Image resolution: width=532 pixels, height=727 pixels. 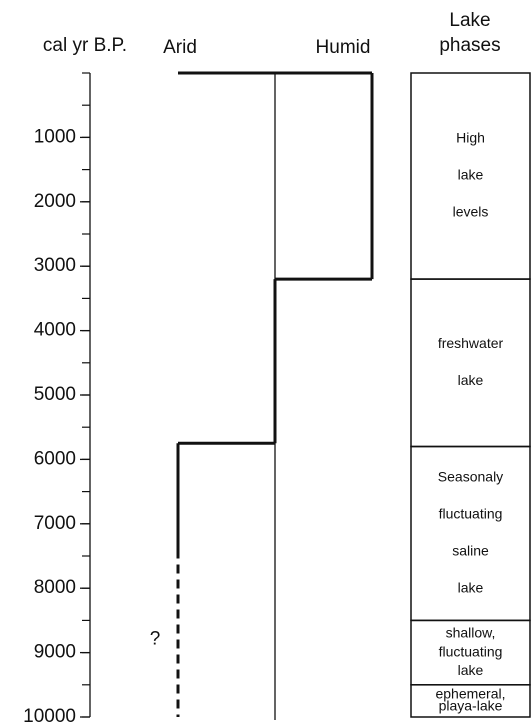 I want to click on y-tick-label: 8000, so click(x=55, y=587).